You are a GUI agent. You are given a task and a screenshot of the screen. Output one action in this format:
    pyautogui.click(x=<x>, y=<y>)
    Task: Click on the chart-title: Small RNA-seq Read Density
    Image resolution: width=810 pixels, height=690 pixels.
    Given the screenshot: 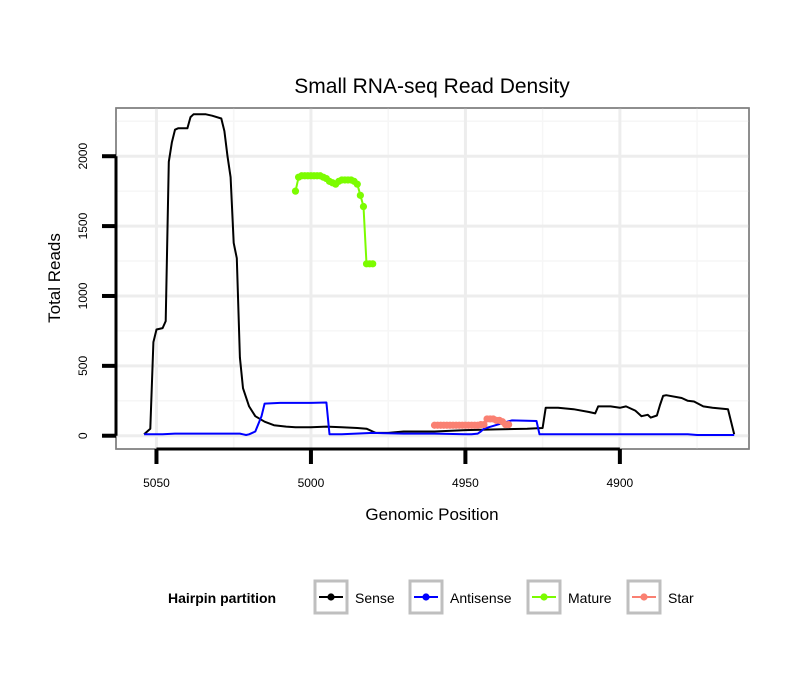 What is the action you would take?
    pyautogui.click(x=432, y=86)
    